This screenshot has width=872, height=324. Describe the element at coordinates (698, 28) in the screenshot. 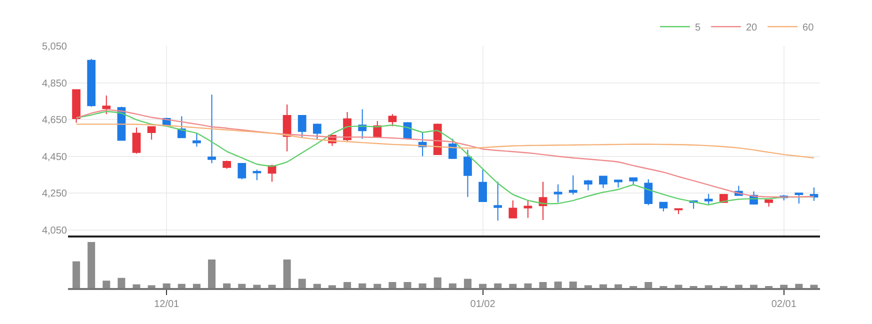

I see `legend-label: 5` at that location.